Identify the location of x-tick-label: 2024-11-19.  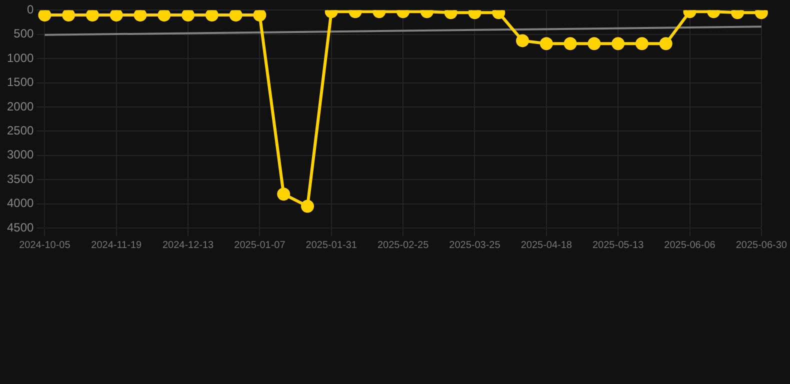
(116, 245).